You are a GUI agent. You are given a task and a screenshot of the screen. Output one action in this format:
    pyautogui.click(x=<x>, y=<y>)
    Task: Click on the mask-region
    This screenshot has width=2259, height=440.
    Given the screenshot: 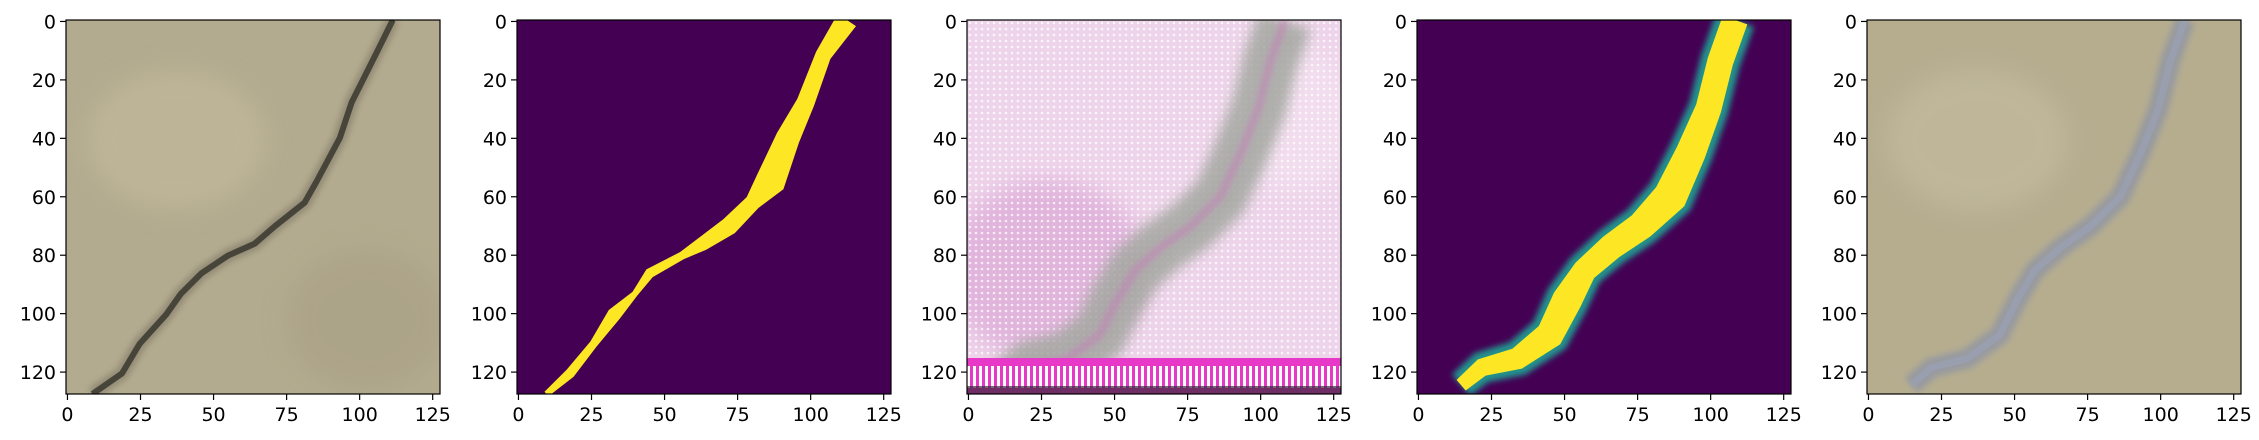 What is the action you would take?
    pyautogui.click(x=700, y=207)
    